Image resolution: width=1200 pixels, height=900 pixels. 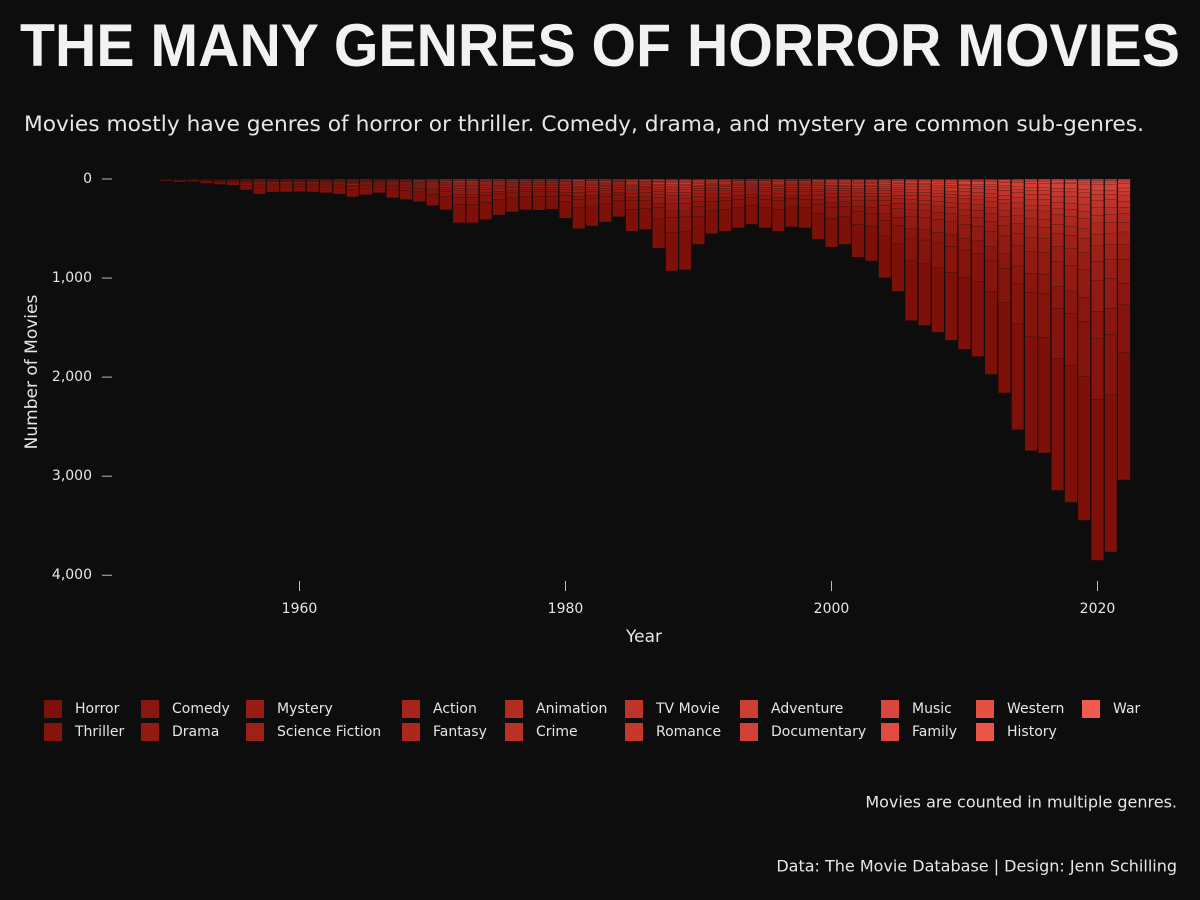 What do you see at coordinates (305, 709) in the screenshot?
I see `legend-label: Mystery` at bounding box center [305, 709].